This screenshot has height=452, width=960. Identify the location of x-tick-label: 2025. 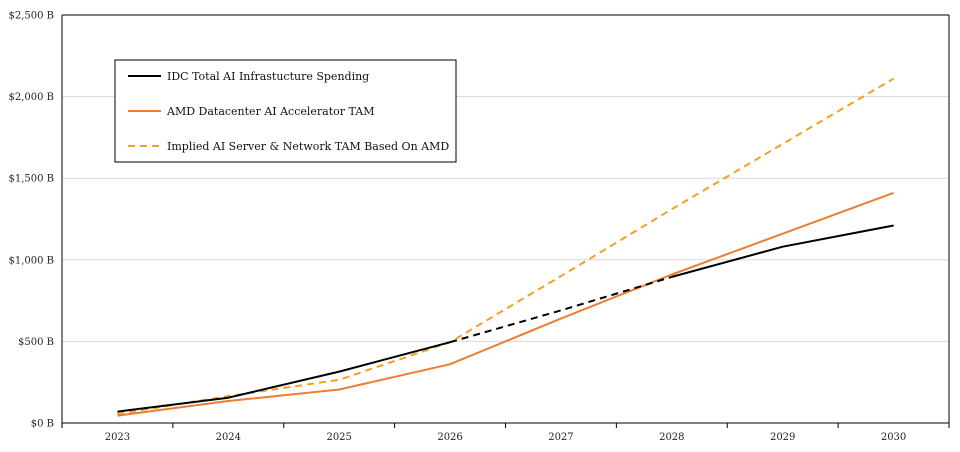
(338, 437).